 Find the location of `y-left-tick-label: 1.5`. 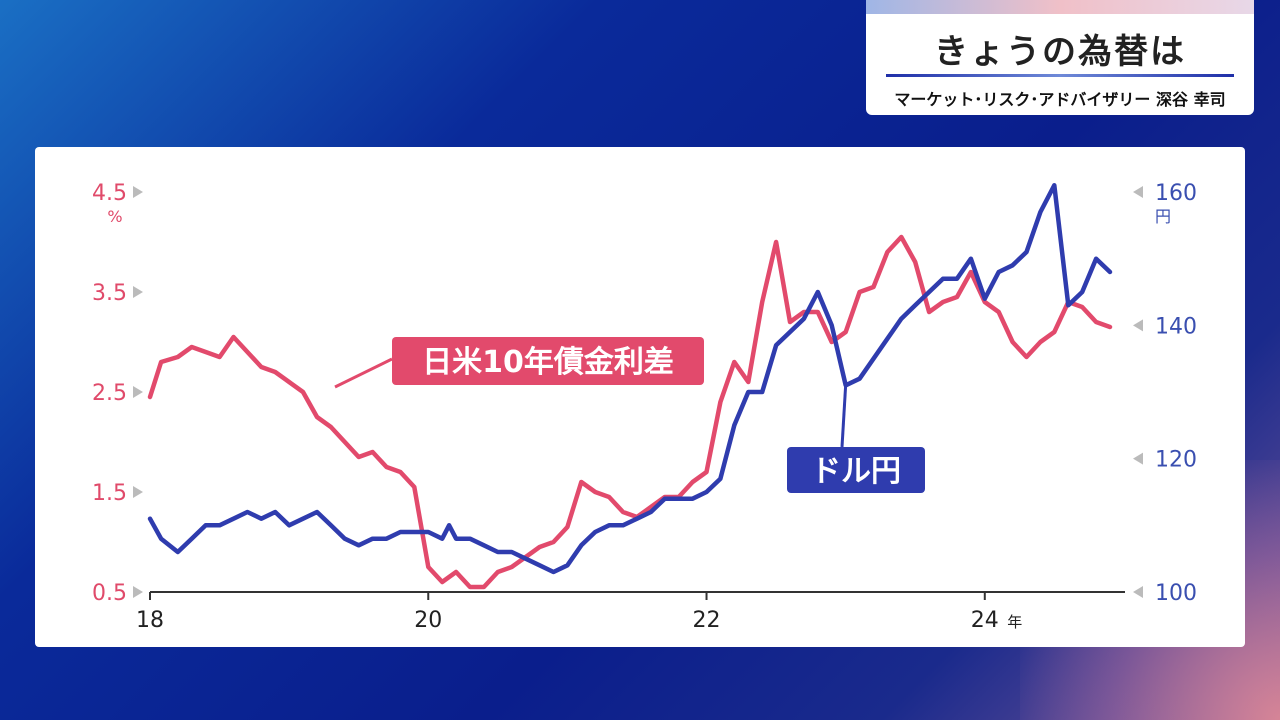

y-left-tick-label: 1.5 is located at coordinates (109, 493).